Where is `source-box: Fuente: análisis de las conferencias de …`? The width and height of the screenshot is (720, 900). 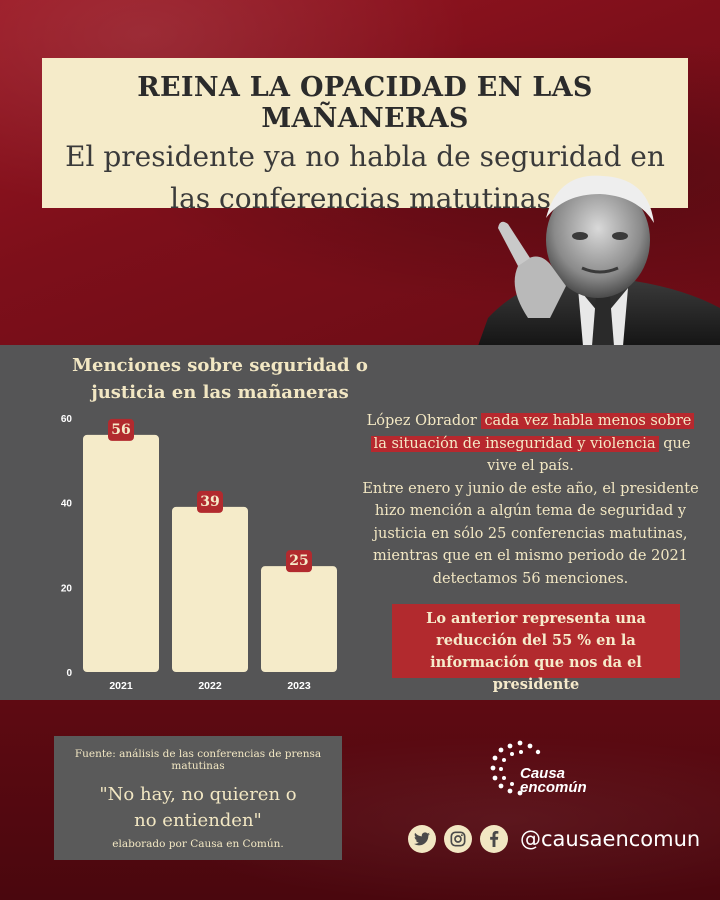 source-box: Fuente: análisis de las conferencias de … is located at coordinates (198, 798).